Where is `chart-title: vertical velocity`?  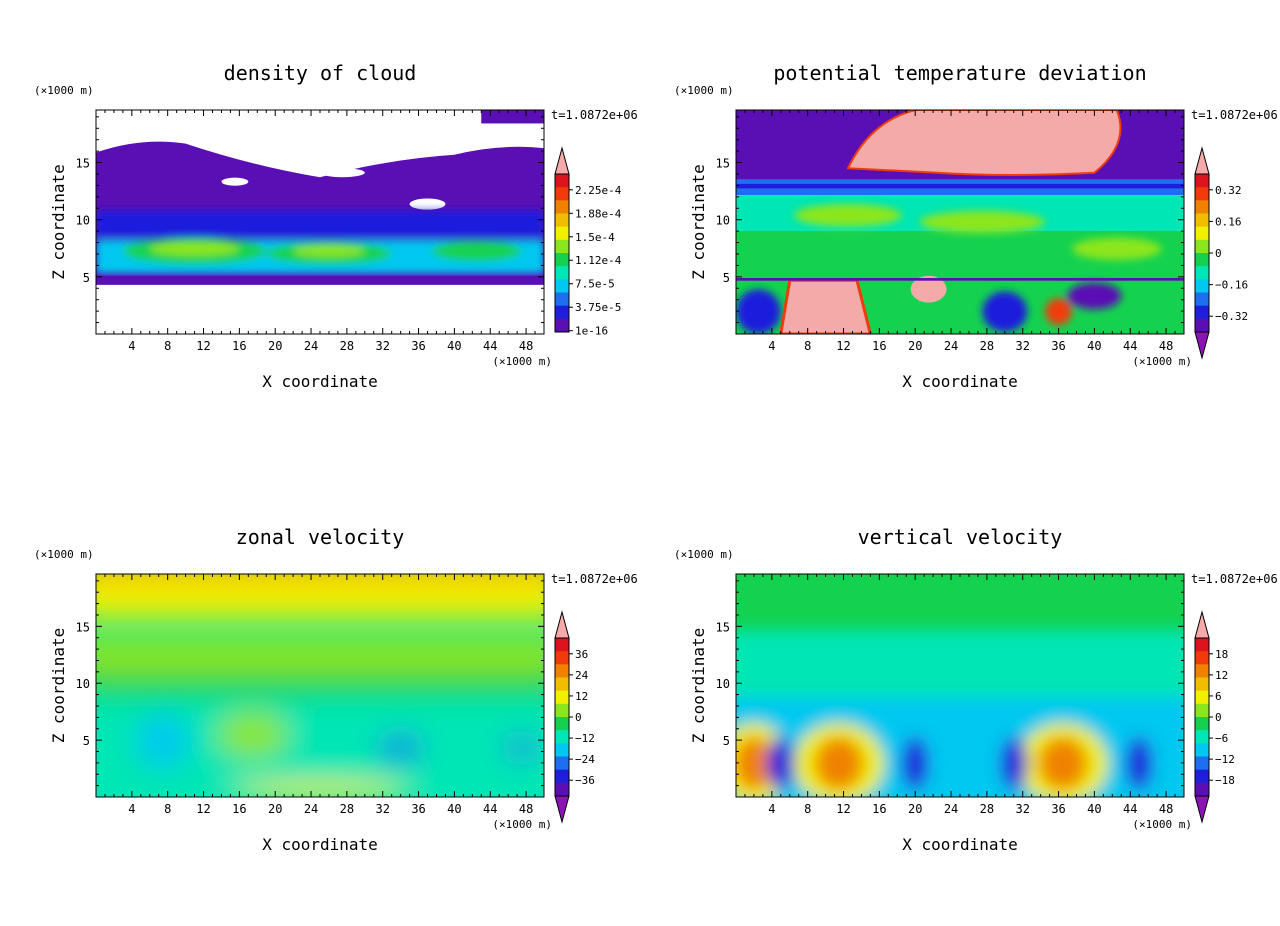 chart-title: vertical velocity is located at coordinates (960, 537).